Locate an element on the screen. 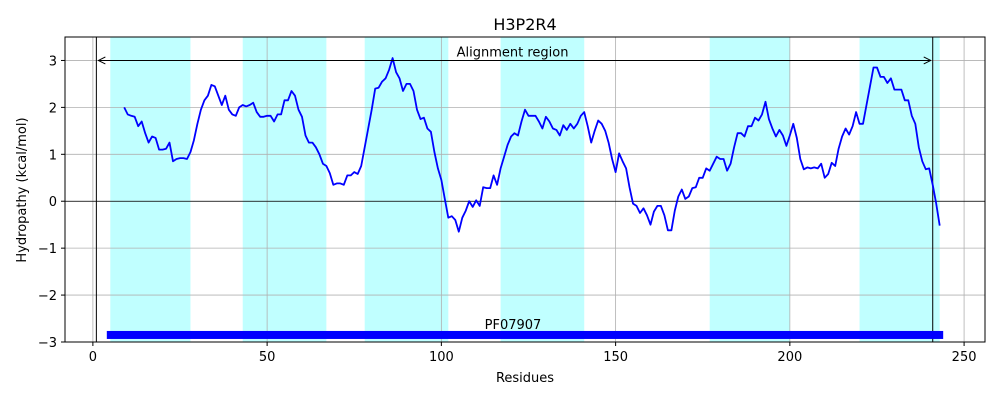 This screenshot has height=404, width=1000. chart-title: H3P2R4 is located at coordinates (524, 24).